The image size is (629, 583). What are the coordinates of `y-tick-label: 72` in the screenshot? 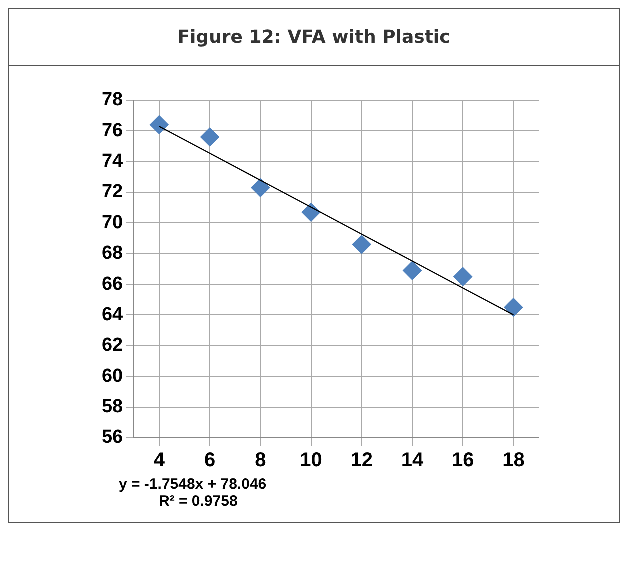 It's located at (113, 192).